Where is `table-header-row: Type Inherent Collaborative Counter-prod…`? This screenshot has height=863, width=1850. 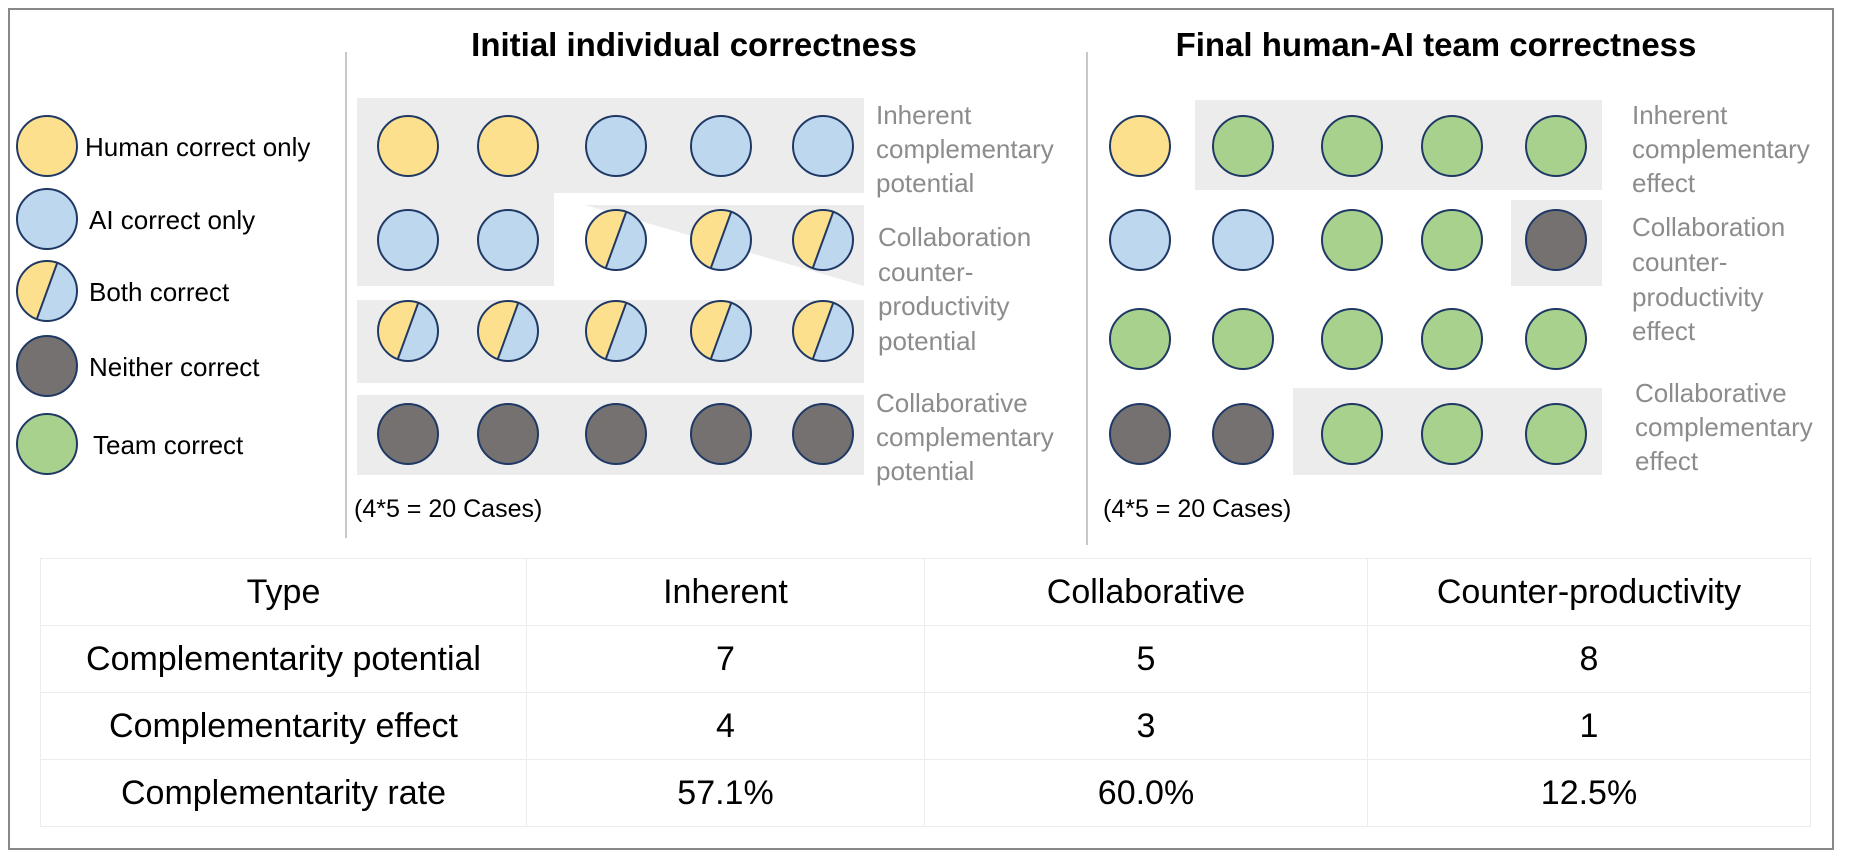 table-header-row: Type Inherent Collaborative Counter-prod… is located at coordinates (925, 592).